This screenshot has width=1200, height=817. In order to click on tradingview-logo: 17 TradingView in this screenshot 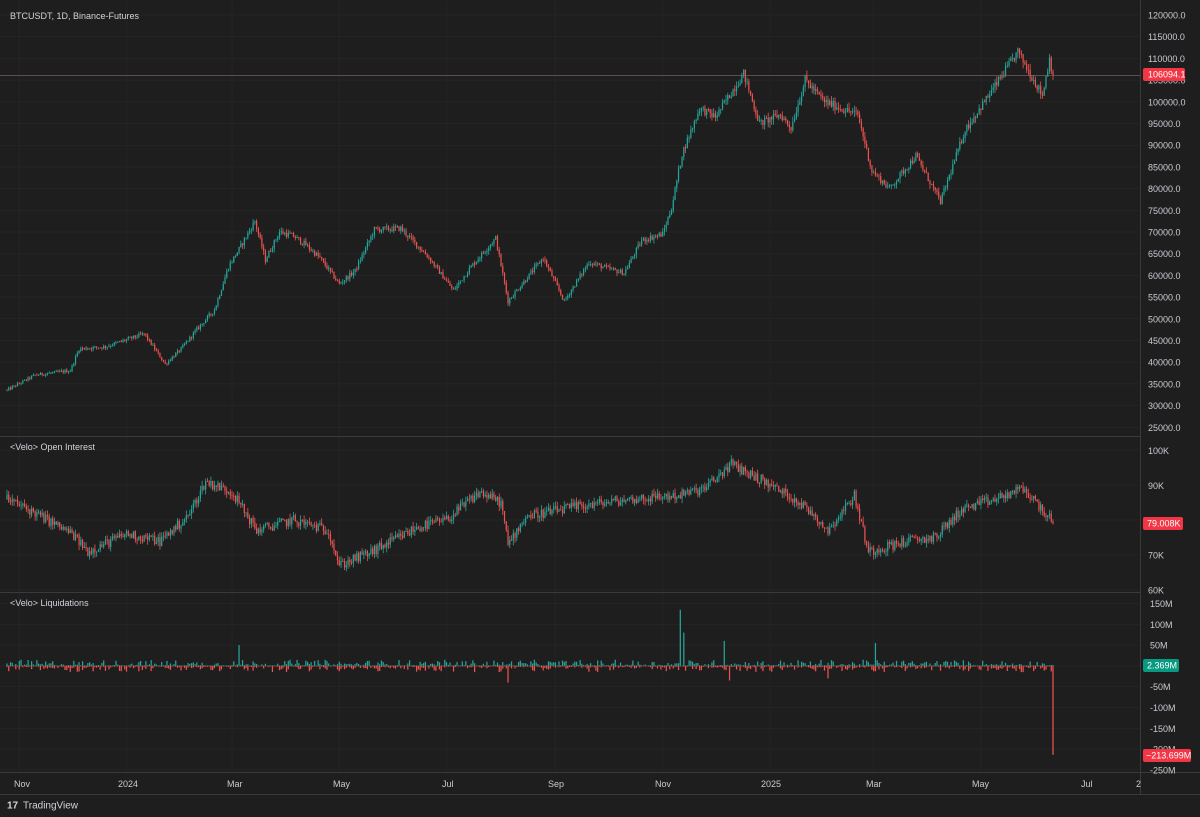, I will do `click(43, 806)`.